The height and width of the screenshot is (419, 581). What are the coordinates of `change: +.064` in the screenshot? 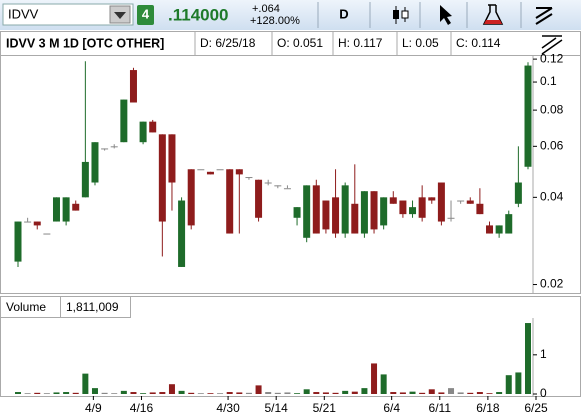 It's located at (266, 9).